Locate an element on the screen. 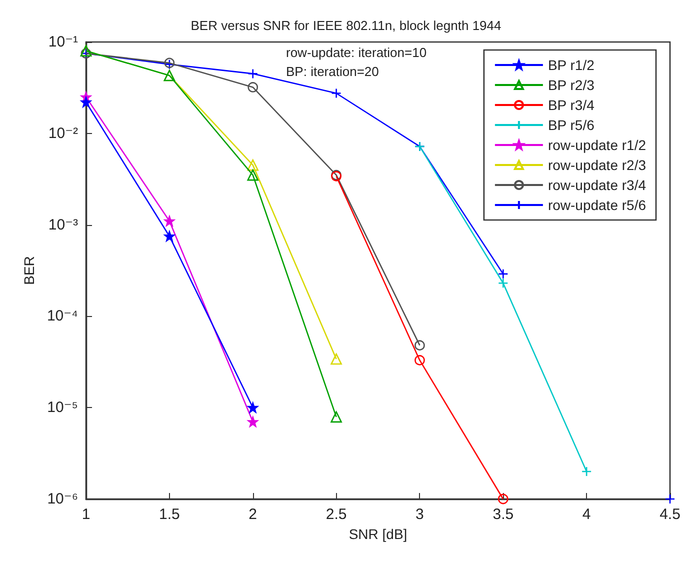  x-tick-label: 1.5 is located at coordinates (169, 514).